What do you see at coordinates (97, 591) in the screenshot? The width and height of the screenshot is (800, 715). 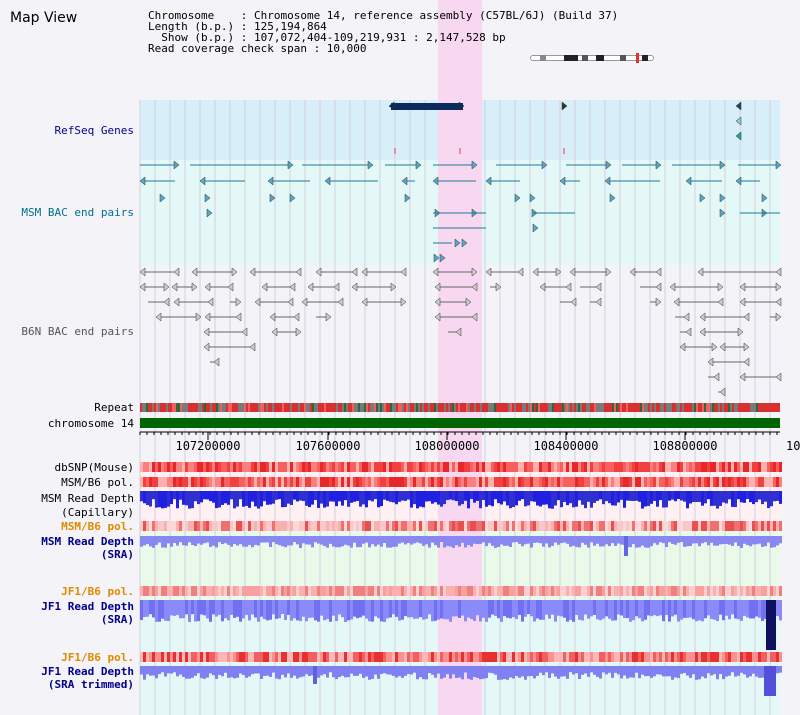 I see `jf1-b6-pol-label: JF1/B6 pol.` at bounding box center [97, 591].